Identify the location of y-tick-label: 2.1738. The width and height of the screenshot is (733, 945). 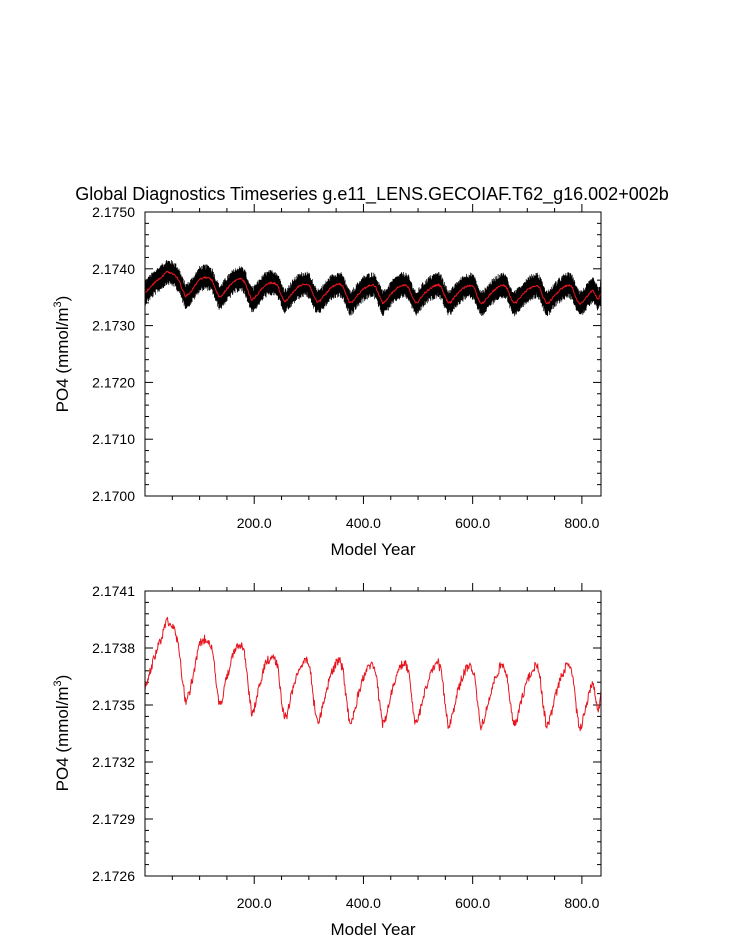
(113, 648).